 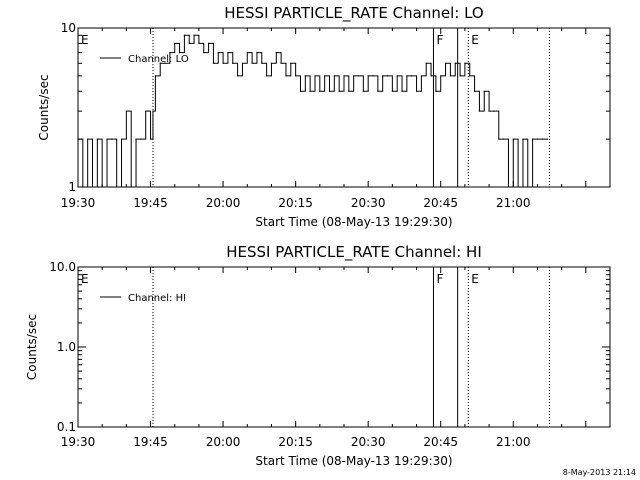 What do you see at coordinates (157, 298) in the screenshot?
I see `legend-label: Channel: HI` at bounding box center [157, 298].